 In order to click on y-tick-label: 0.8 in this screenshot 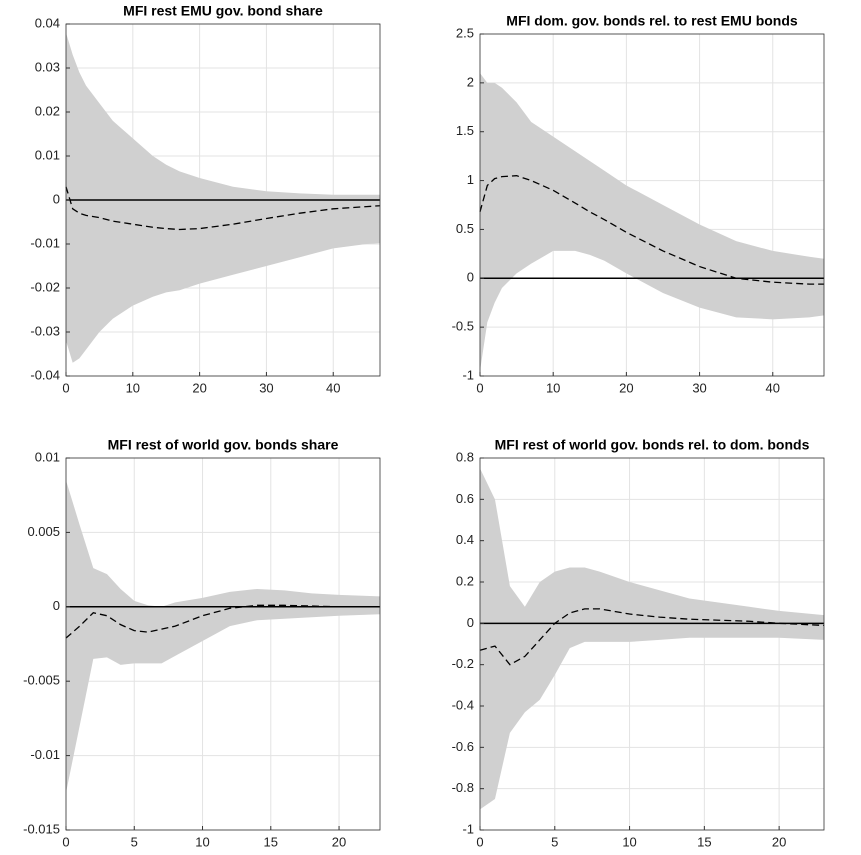, I will do `click(465, 456)`.